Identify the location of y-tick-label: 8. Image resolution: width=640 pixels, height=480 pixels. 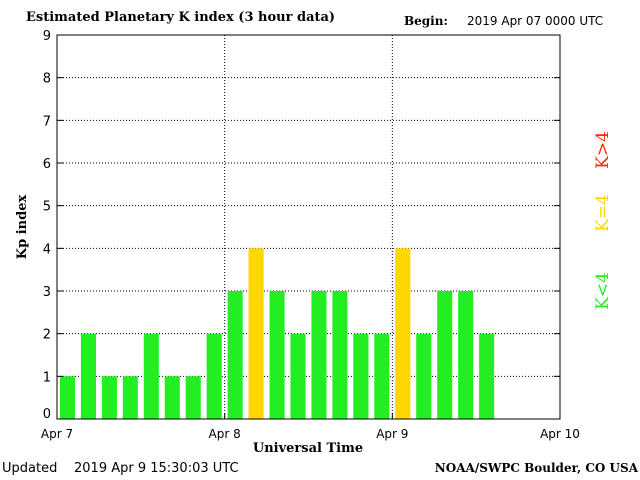
(47, 79).